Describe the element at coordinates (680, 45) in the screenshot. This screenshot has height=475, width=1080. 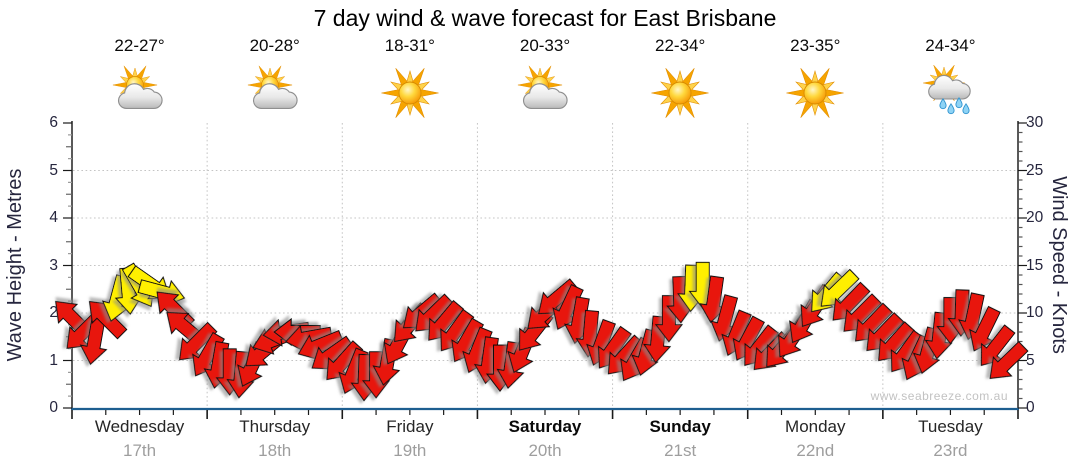
I see `temperature-range: 22-34°` at that location.